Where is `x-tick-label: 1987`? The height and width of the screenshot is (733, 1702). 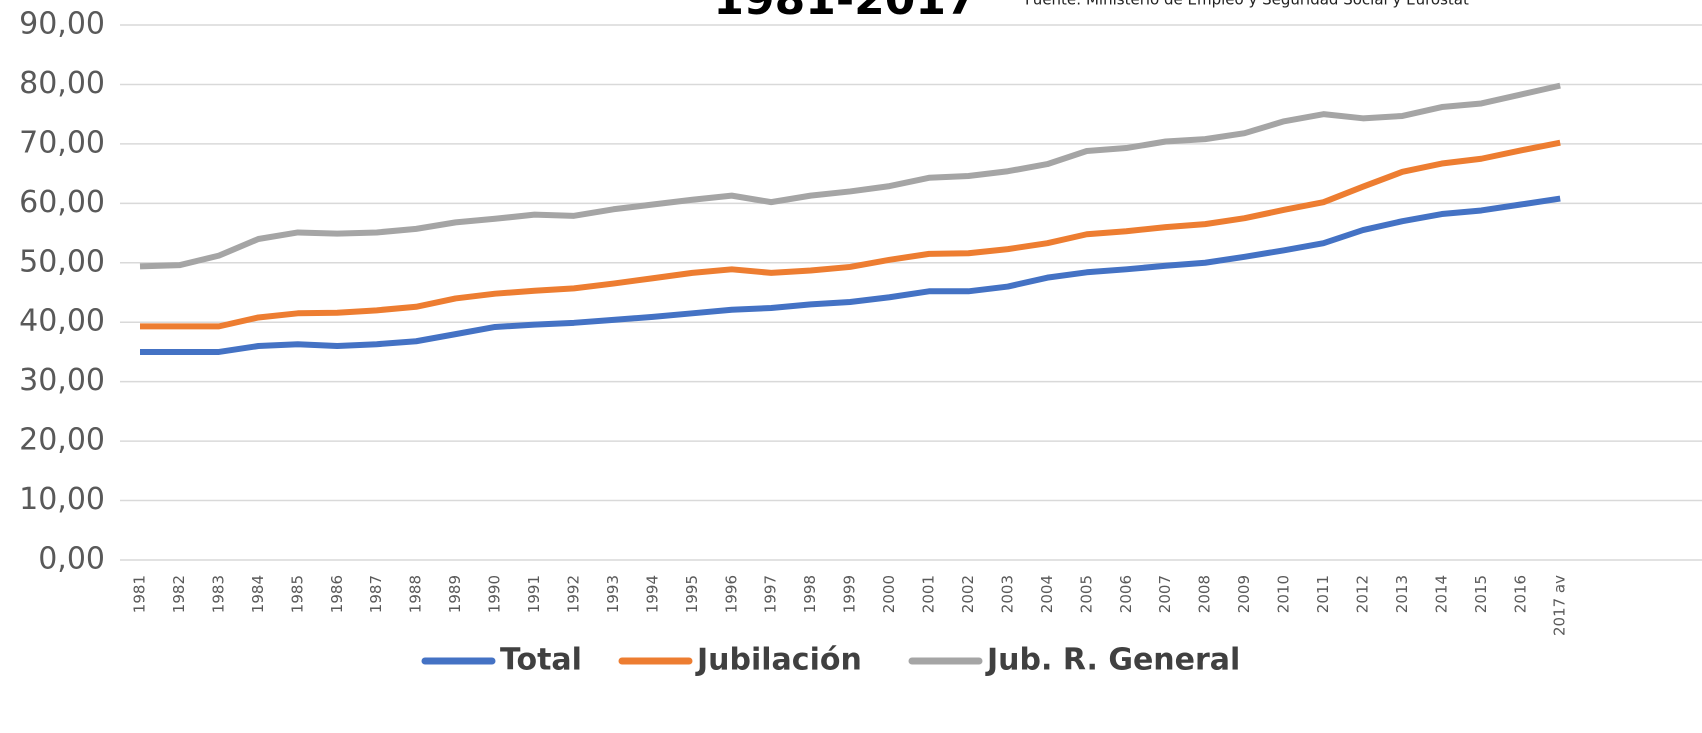 x-tick-label: 1987 is located at coordinates (376, 594).